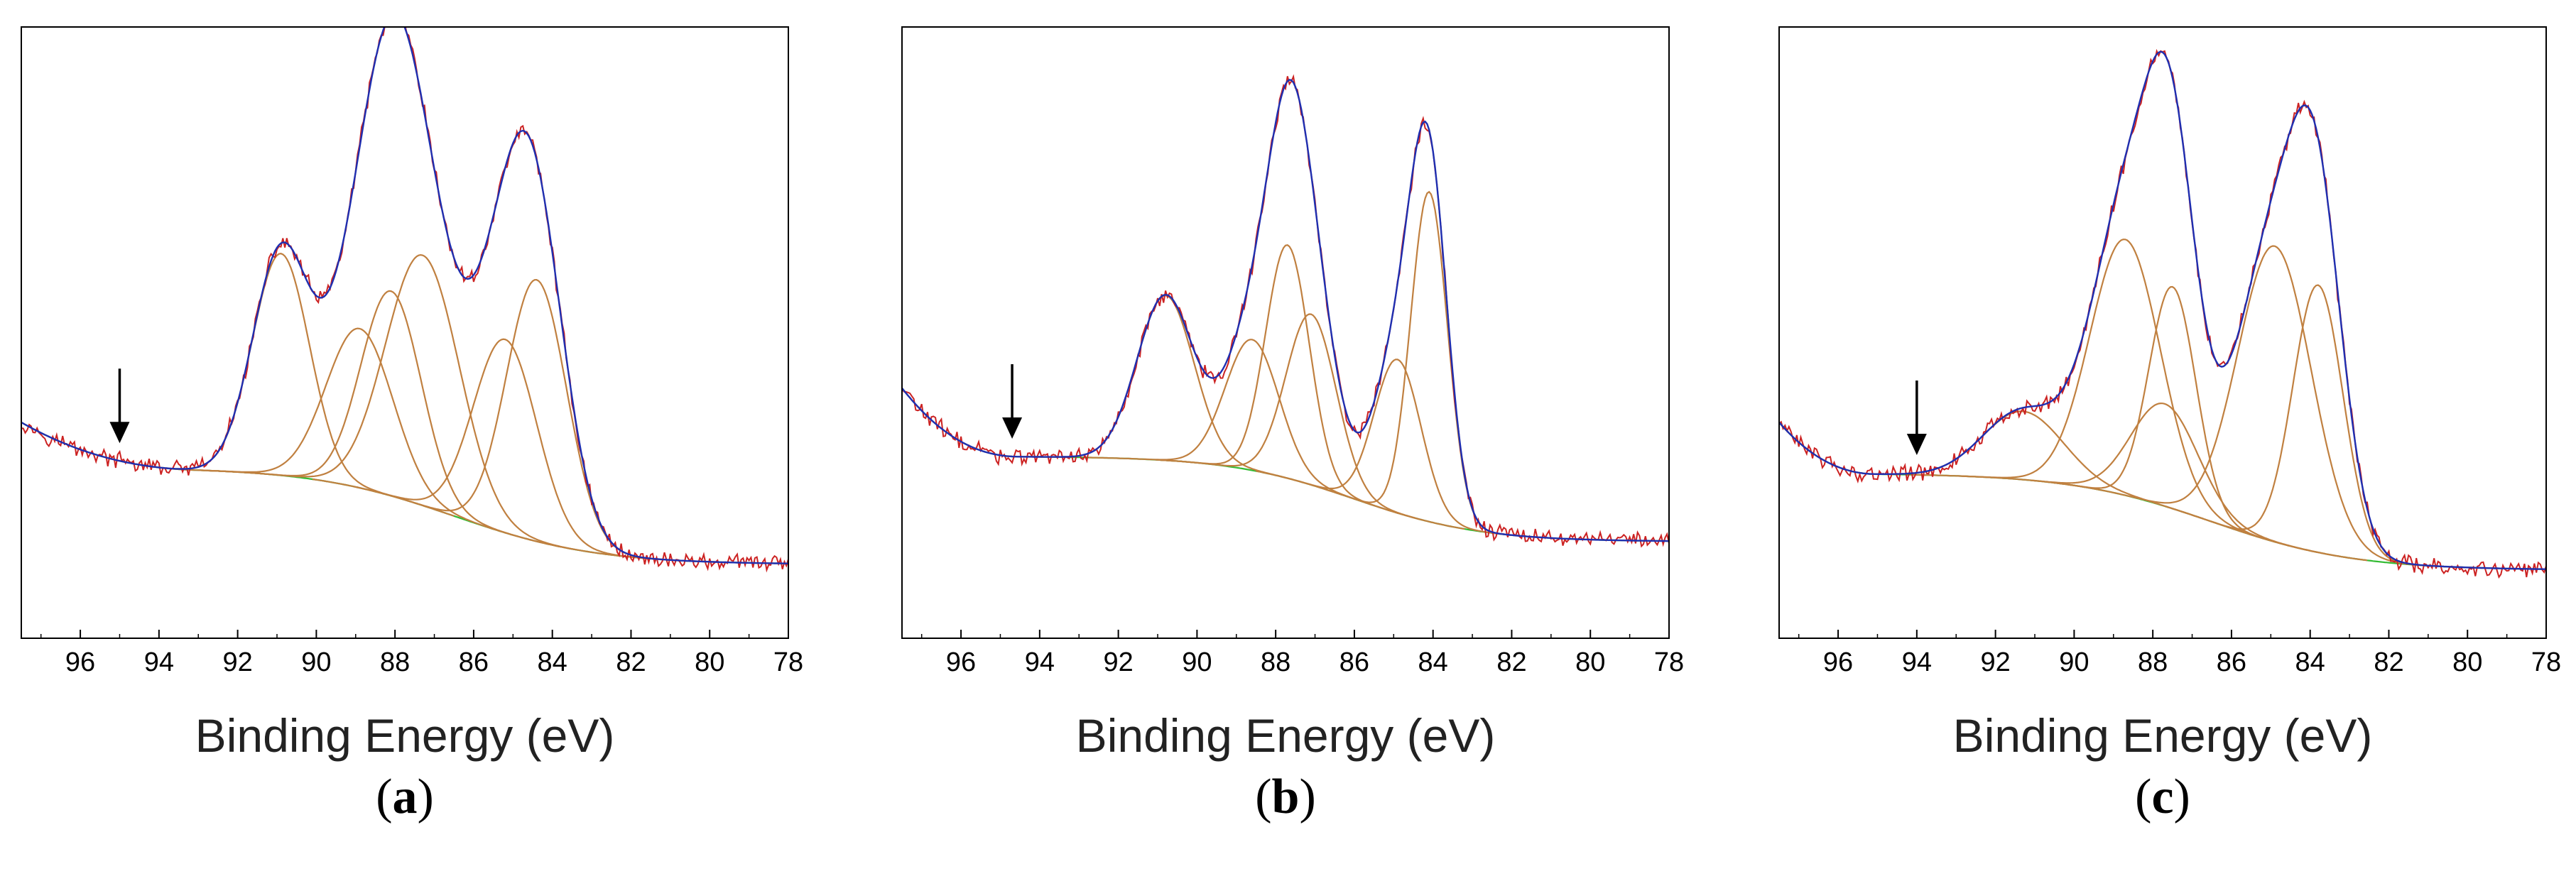 Image resolution: width=2576 pixels, height=886 pixels. What do you see at coordinates (405, 797) in the screenshot?
I see `panel-label: (a)` at bounding box center [405, 797].